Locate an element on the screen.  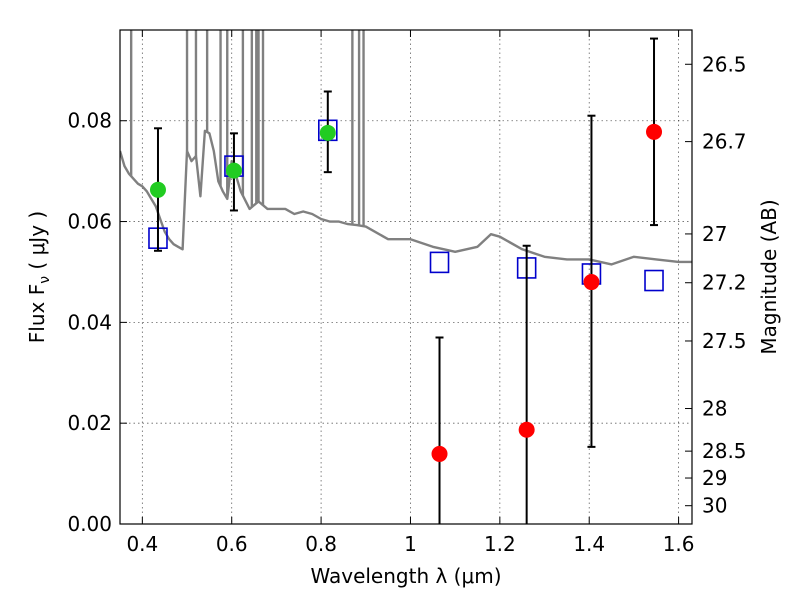
x-tick-label: 0.8 is located at coordinates (321, 544).